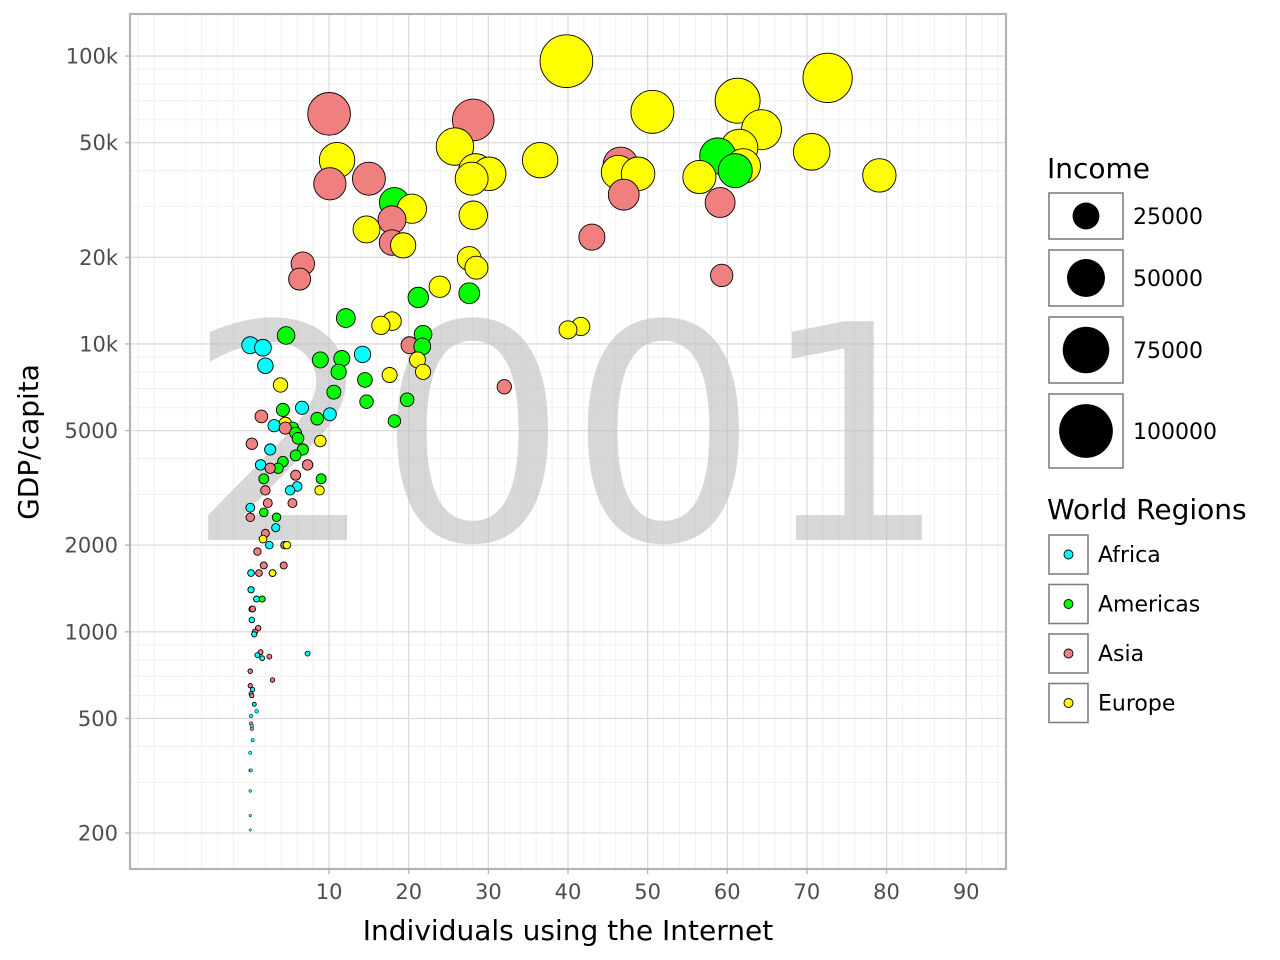 The image size is (1280, 960). Describe the element at coordinates (568, 892) in the screenshot. I see `x-tick-label: 40` at that location.